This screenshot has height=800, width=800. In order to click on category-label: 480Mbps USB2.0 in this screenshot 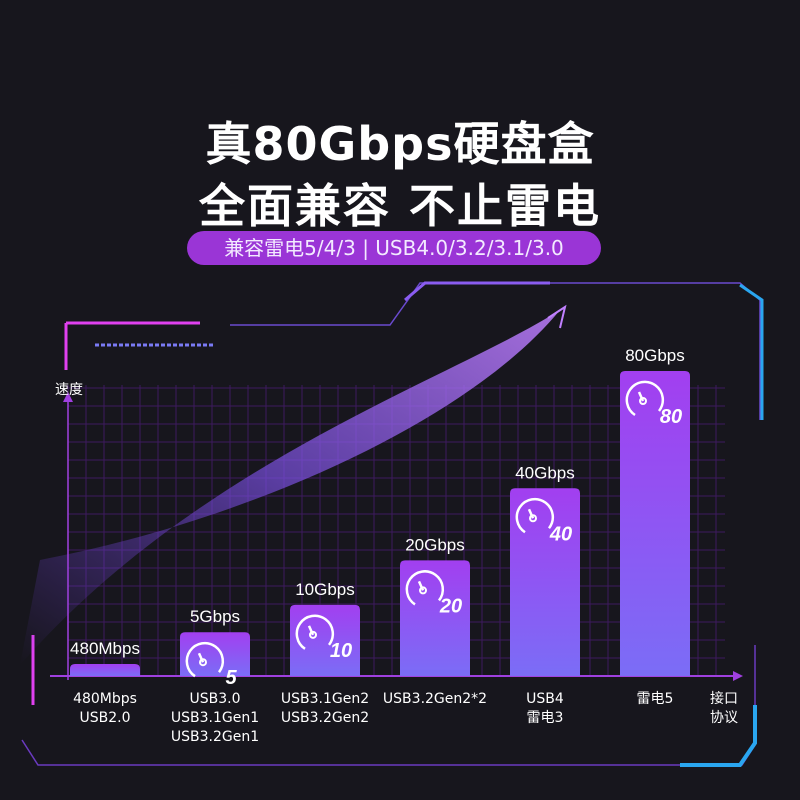, I will do `click(105, 708)`.